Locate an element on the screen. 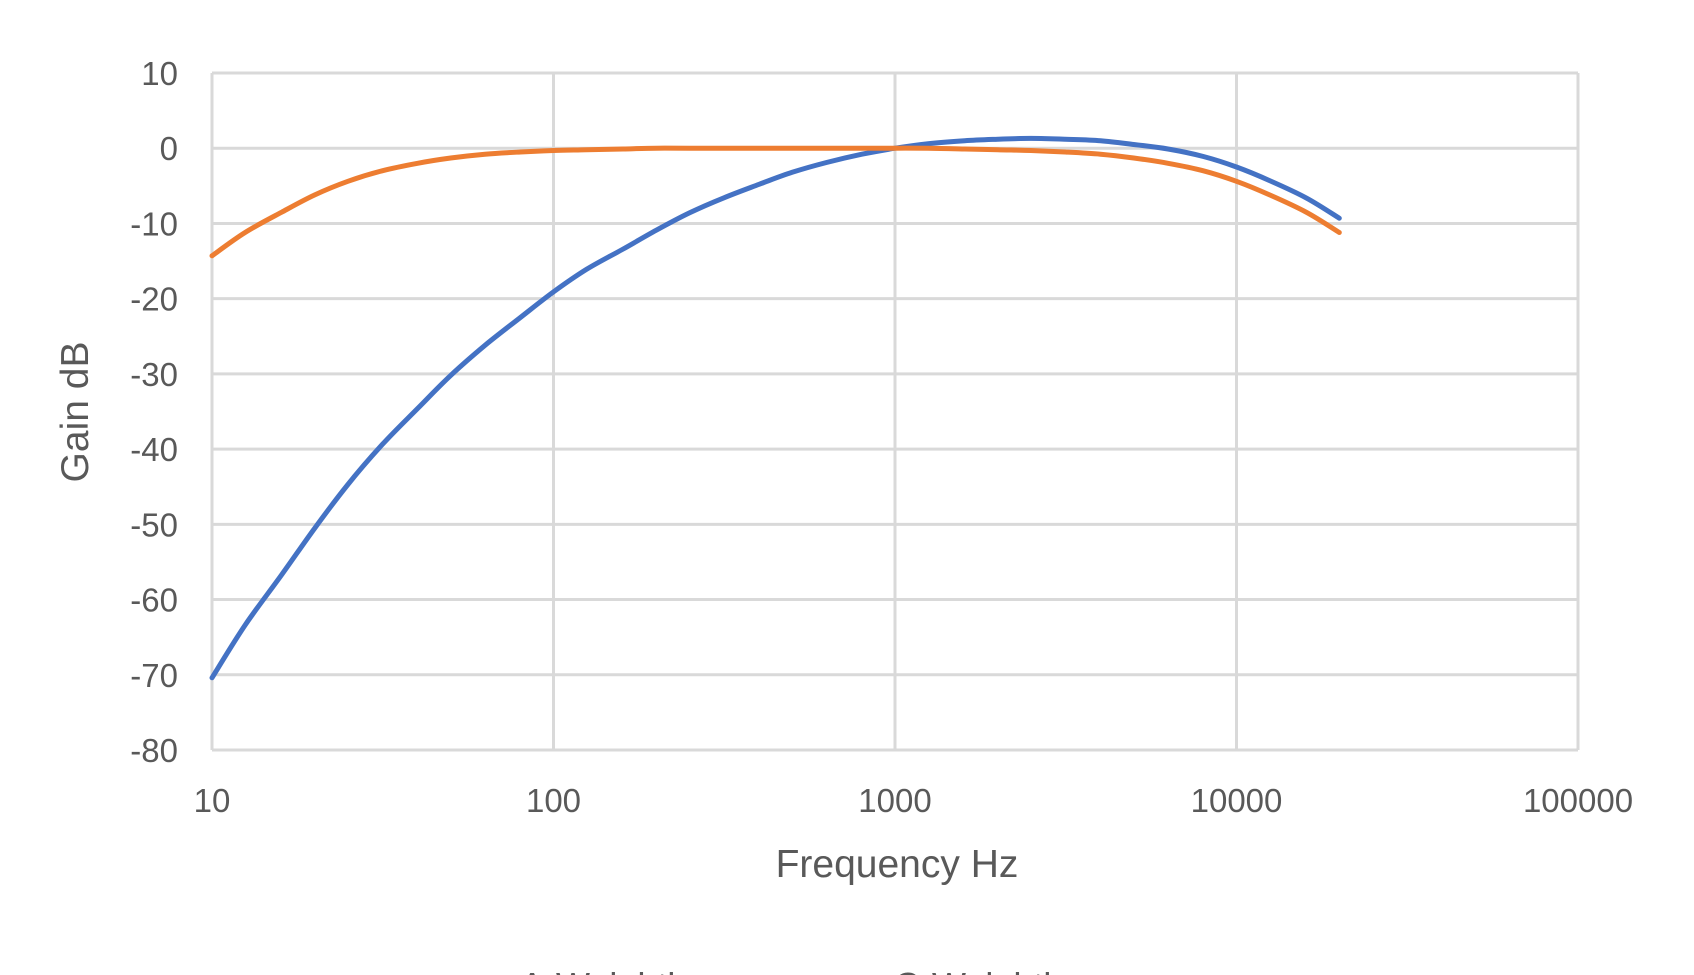  y-tick-label: -50 is located at coordinates (154, 524).